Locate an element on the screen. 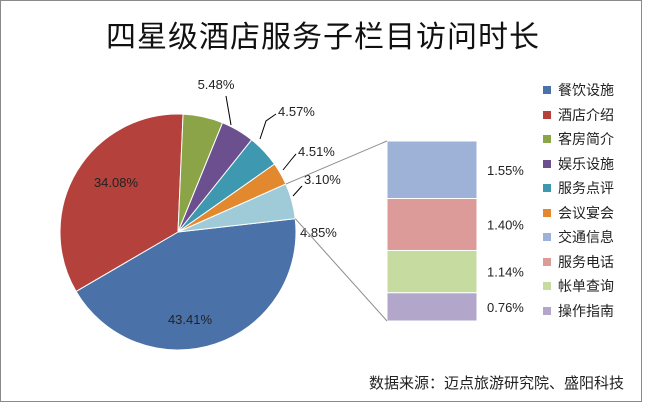 The image size is (646, 406). legend-item: 交通信息 is located at coordinates (578, 237).